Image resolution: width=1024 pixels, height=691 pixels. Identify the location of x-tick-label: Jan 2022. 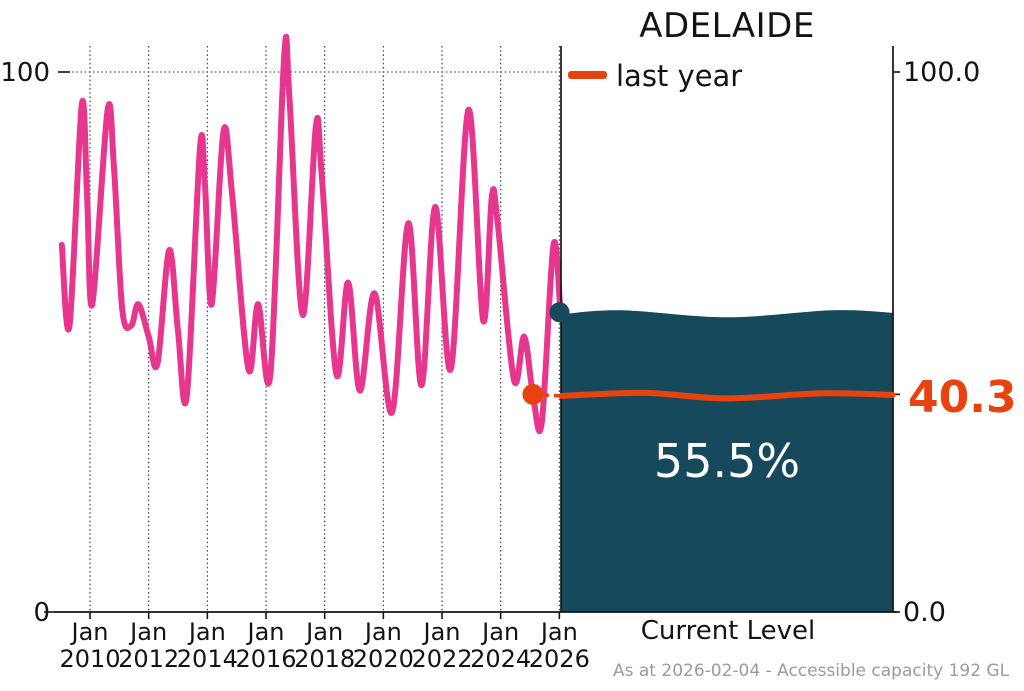
(442, 645).